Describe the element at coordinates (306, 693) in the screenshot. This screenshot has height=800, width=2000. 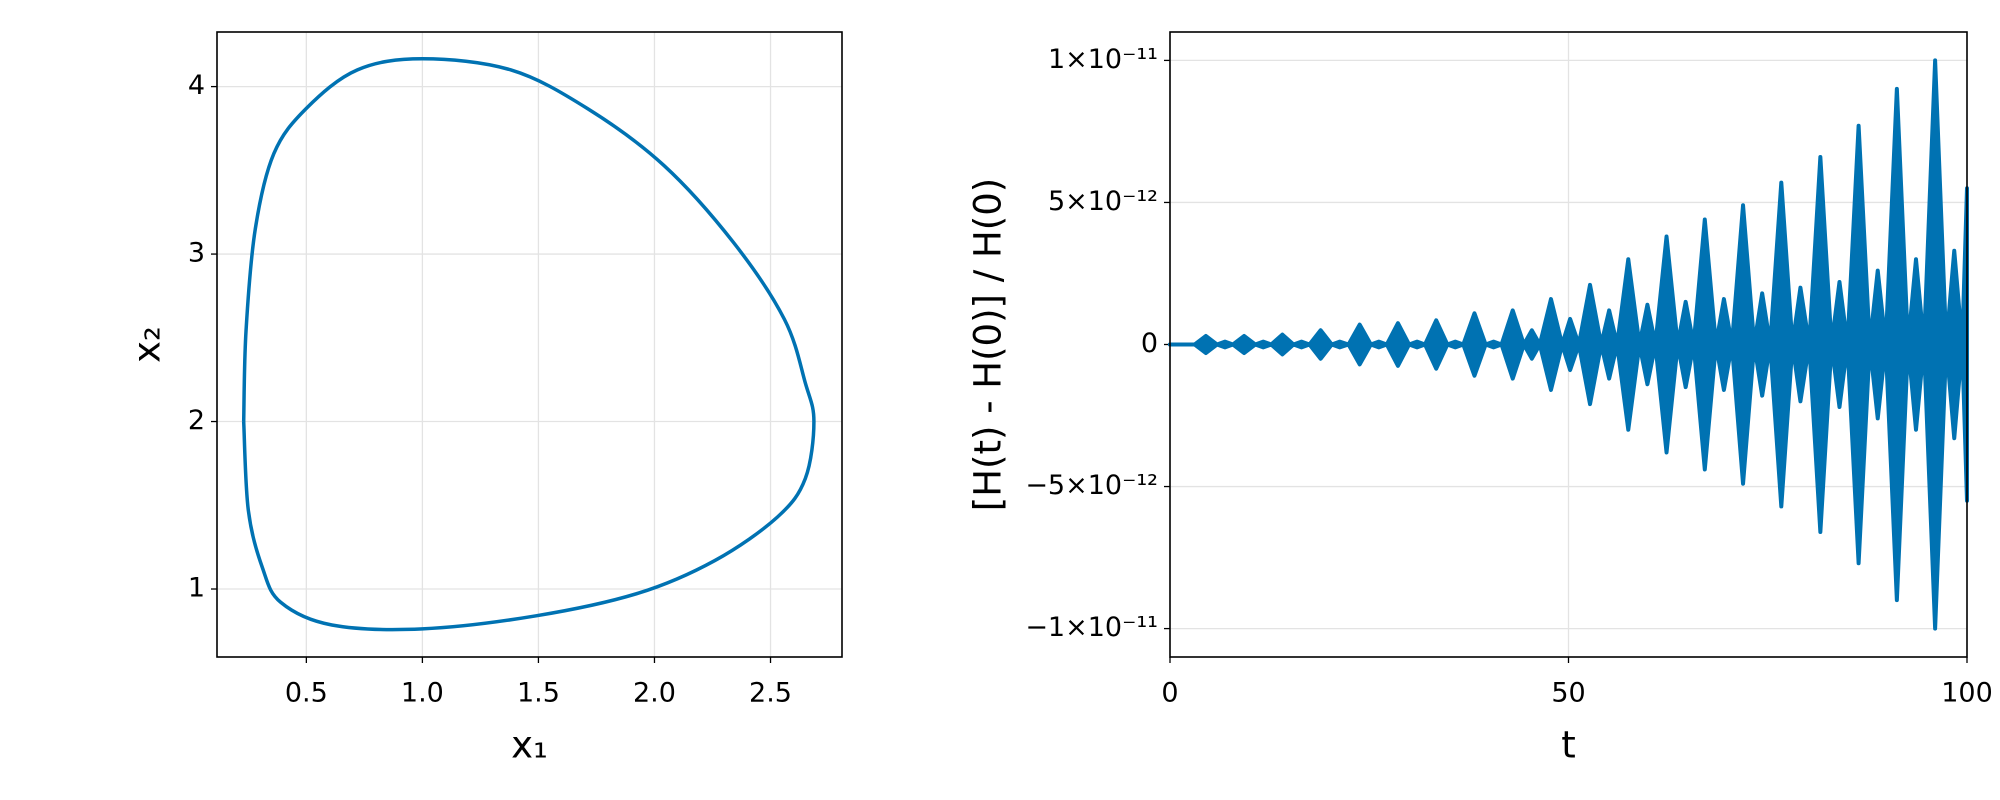
I see `x-tick-label: 0.5` at that location.